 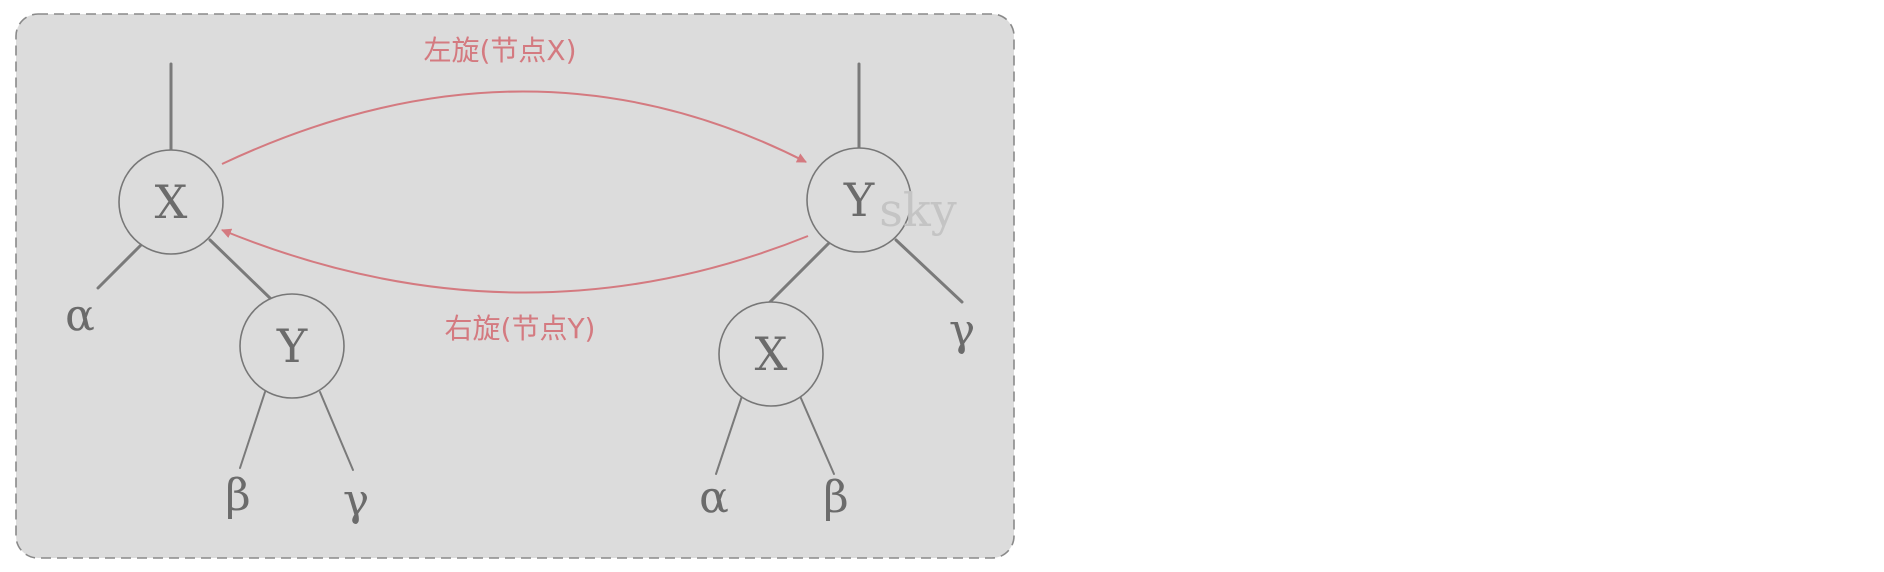 I want to click on left-leaf-alpha: α, so click(x=80, y=315).